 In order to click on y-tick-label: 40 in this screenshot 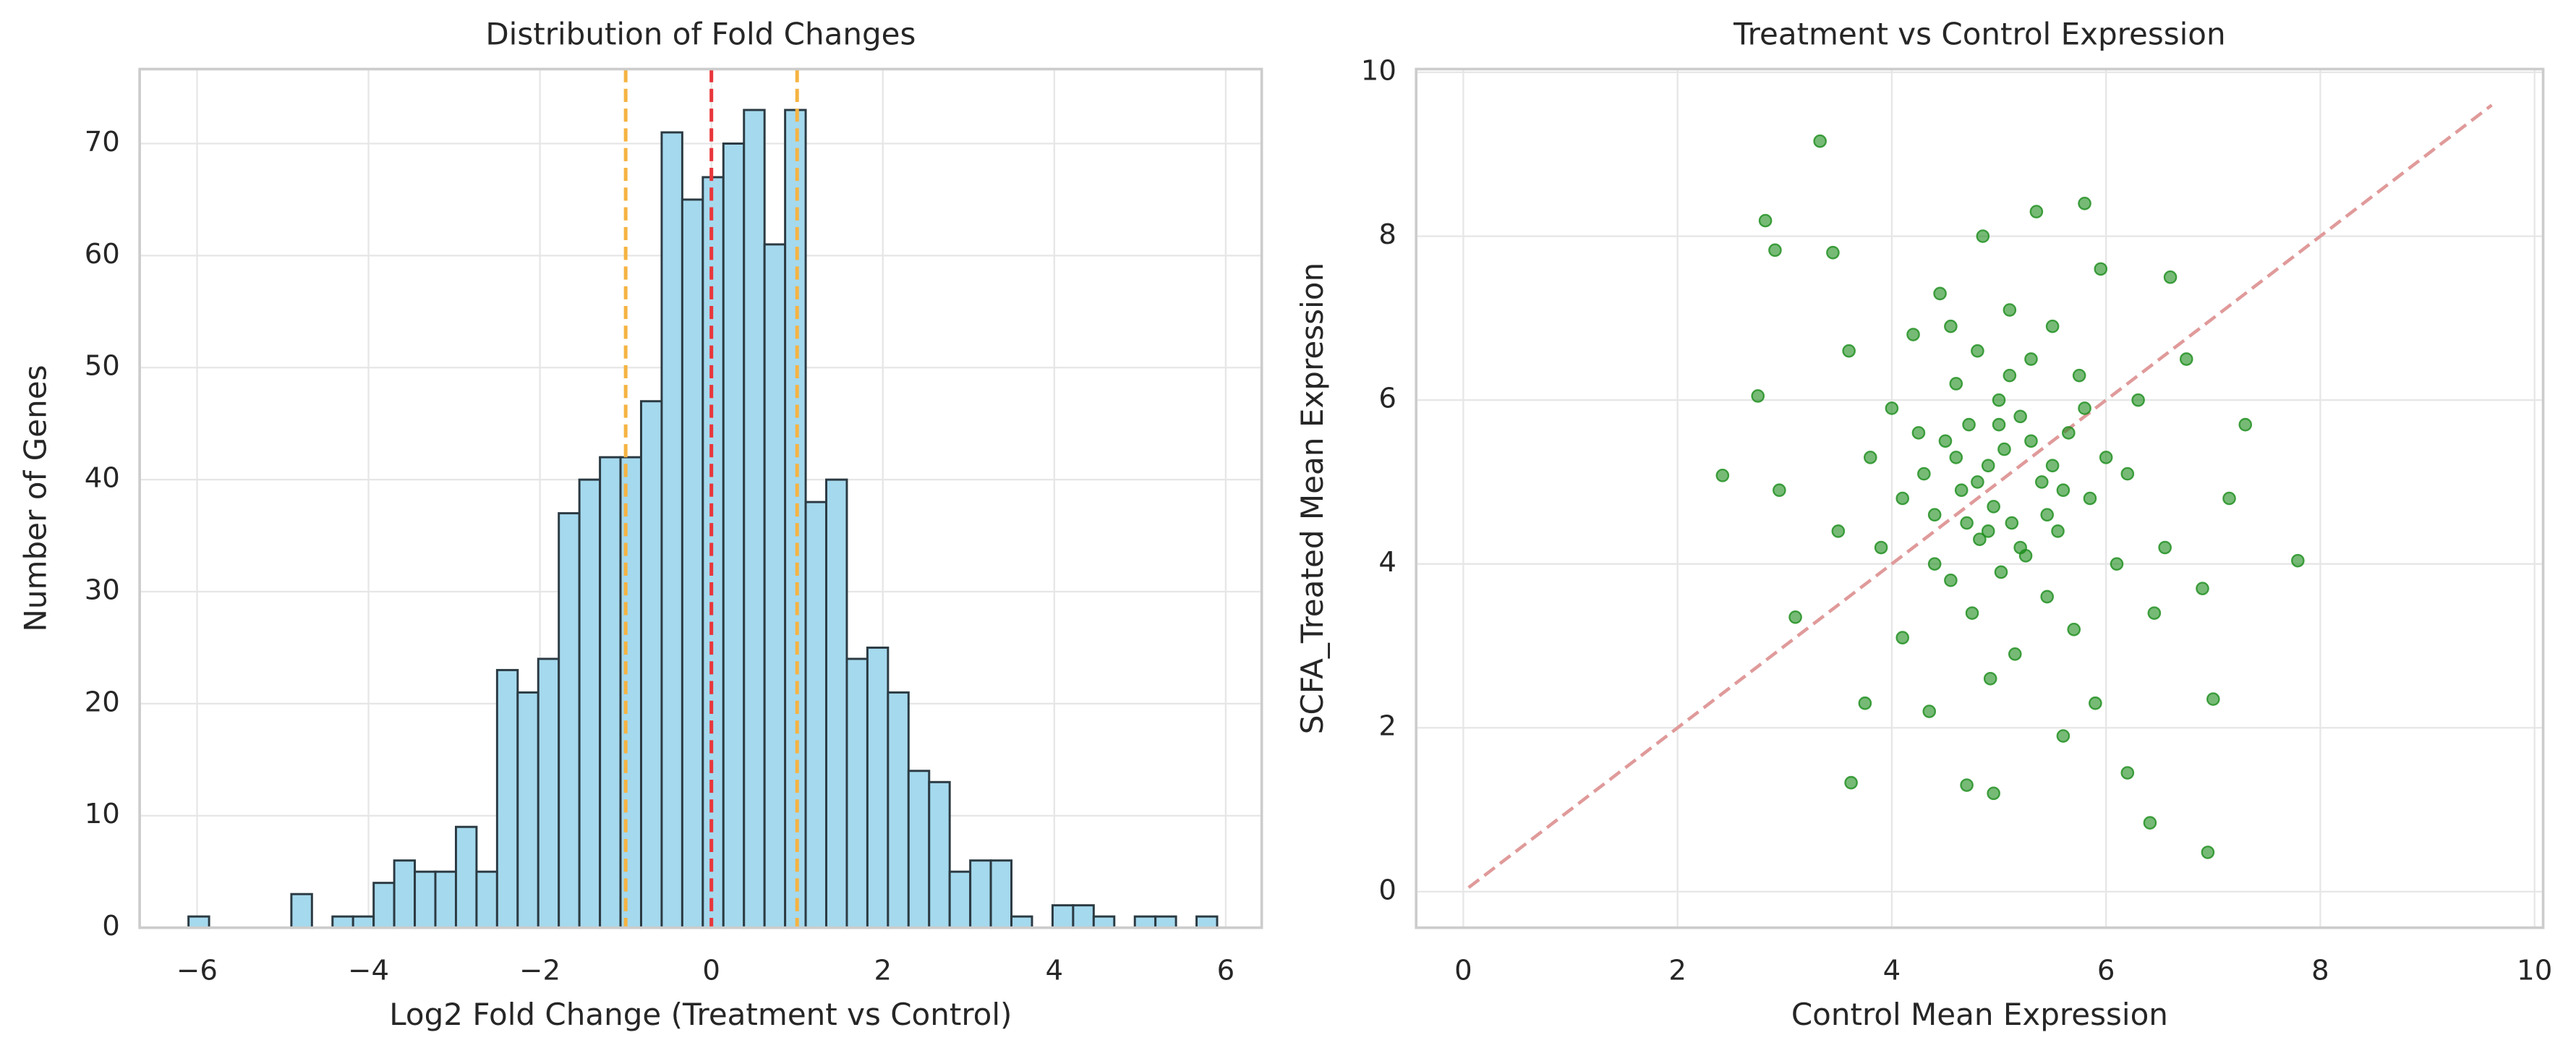, I will do `click(102, 478)`.